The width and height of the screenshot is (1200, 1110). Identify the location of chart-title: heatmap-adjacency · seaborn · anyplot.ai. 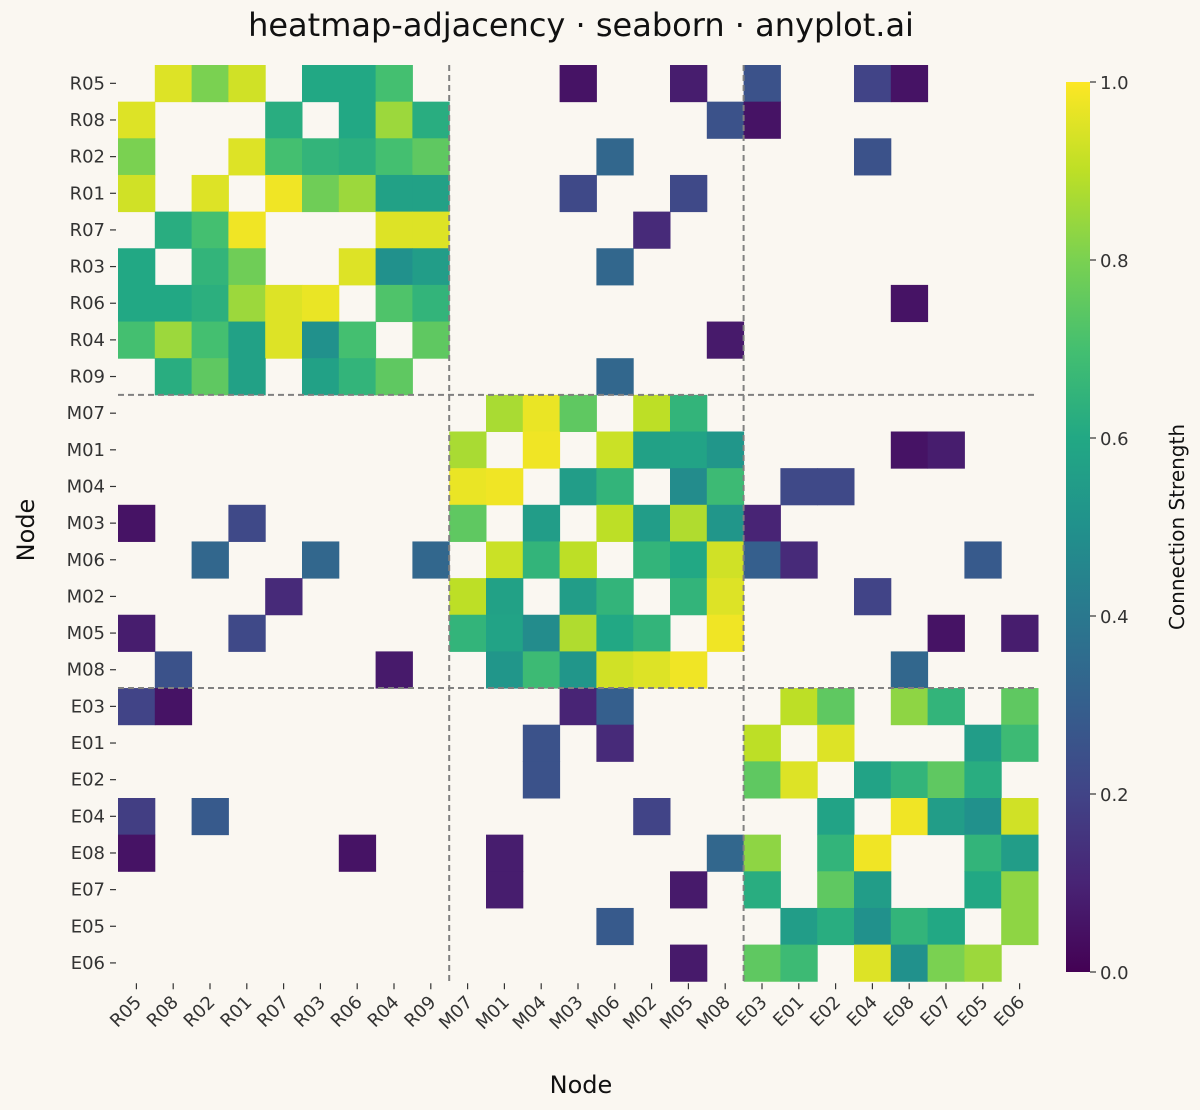
(581, 25).